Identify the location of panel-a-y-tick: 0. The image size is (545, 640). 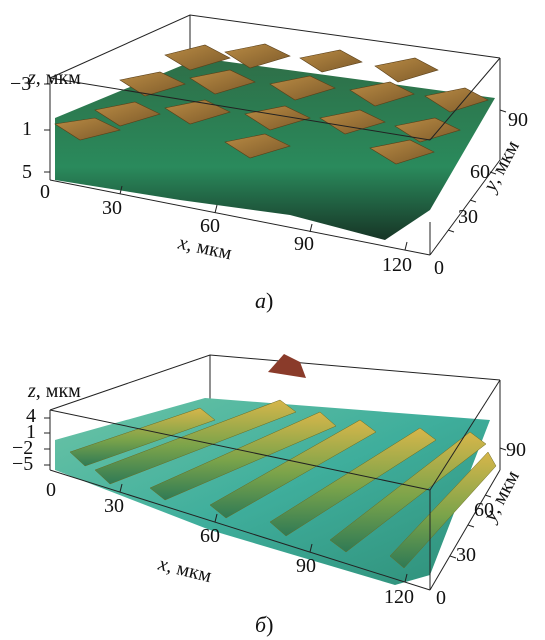
(439, 268).